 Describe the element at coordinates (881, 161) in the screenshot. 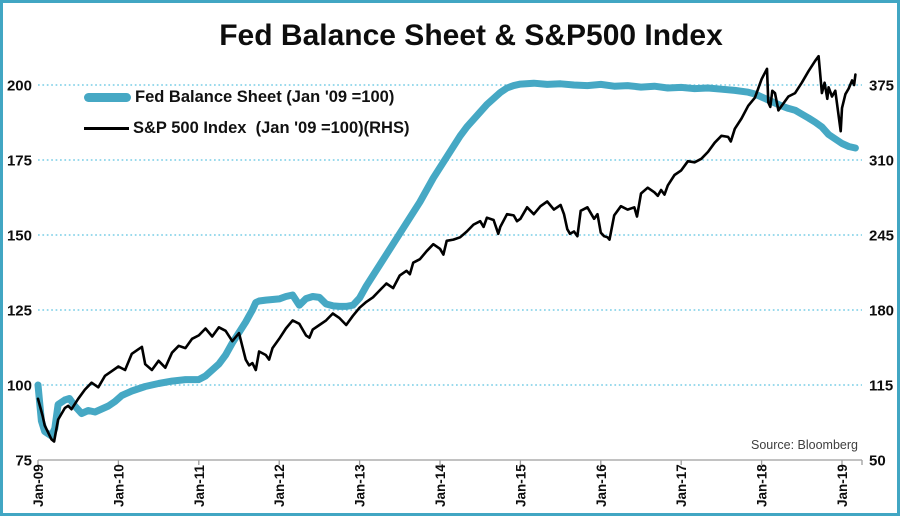

I see `y-axis-label-right: 310` at that location.